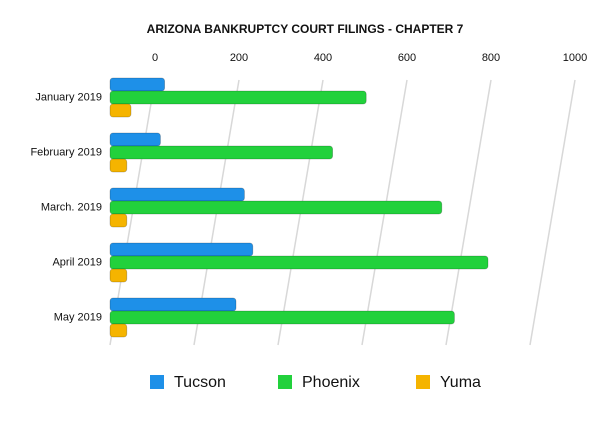 The height and width of the screenshot is (437, 600). I want to click on y-tick-label: April 2019, so click(77, 262).